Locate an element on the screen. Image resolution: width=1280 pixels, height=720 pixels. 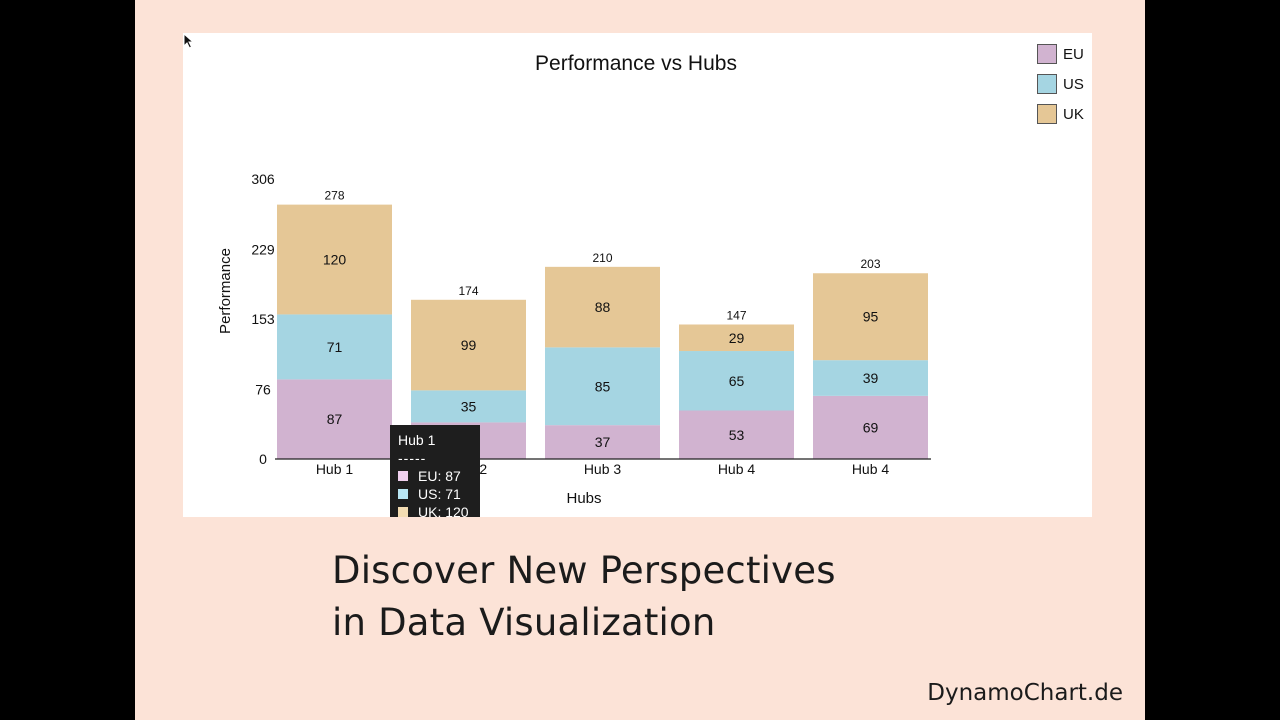
value-label-eu-5: 69 is located at coordinates (871, 427).